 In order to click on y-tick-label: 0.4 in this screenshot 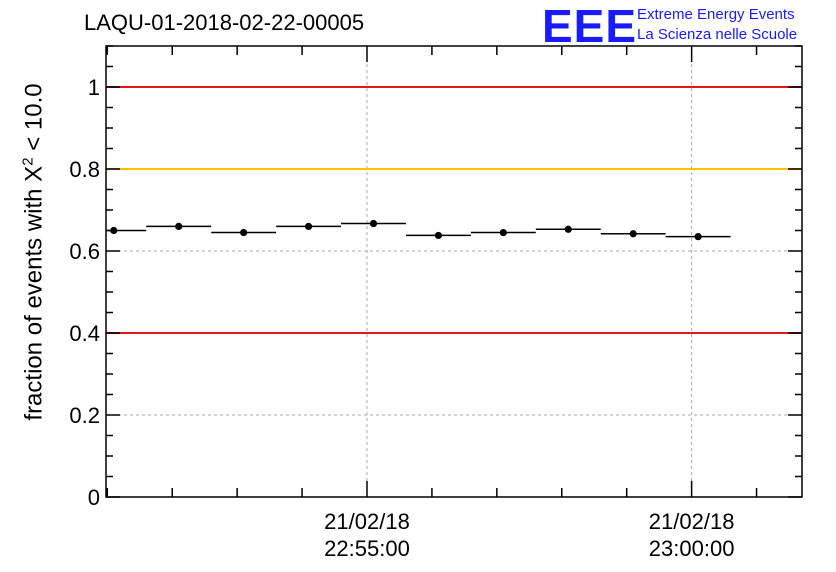, I will do `click(84, 333)`.